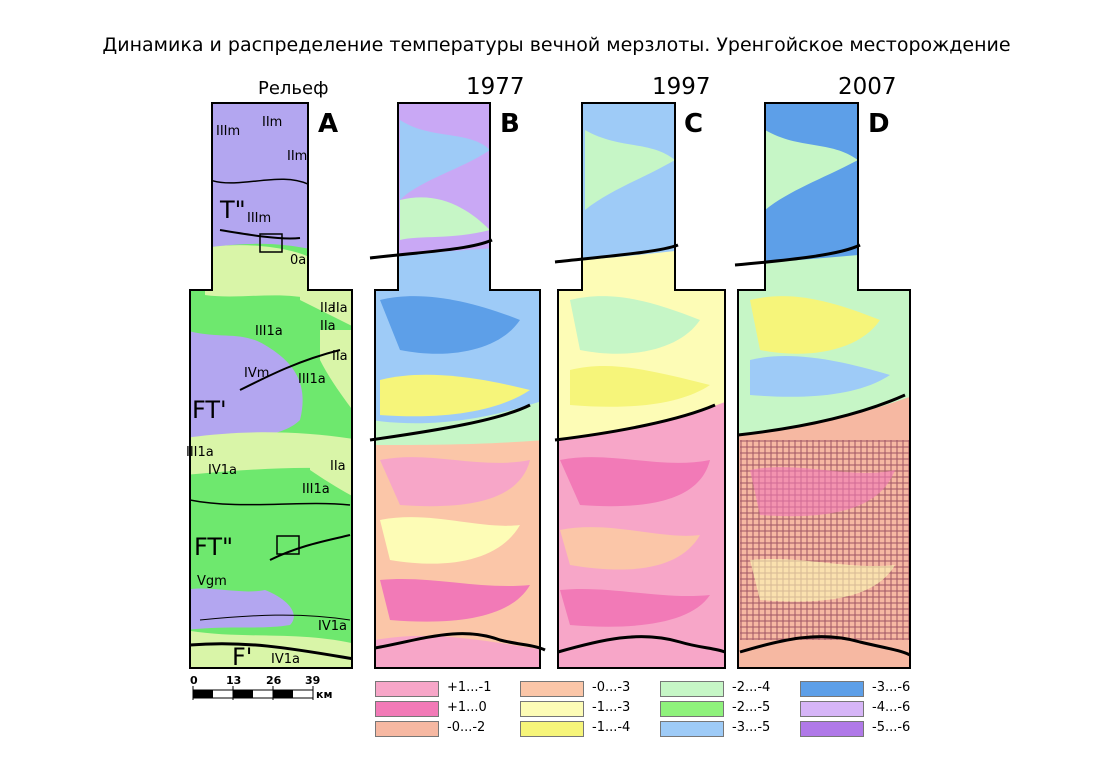  I want to click on zone-label-t: T", so click(232, 210).